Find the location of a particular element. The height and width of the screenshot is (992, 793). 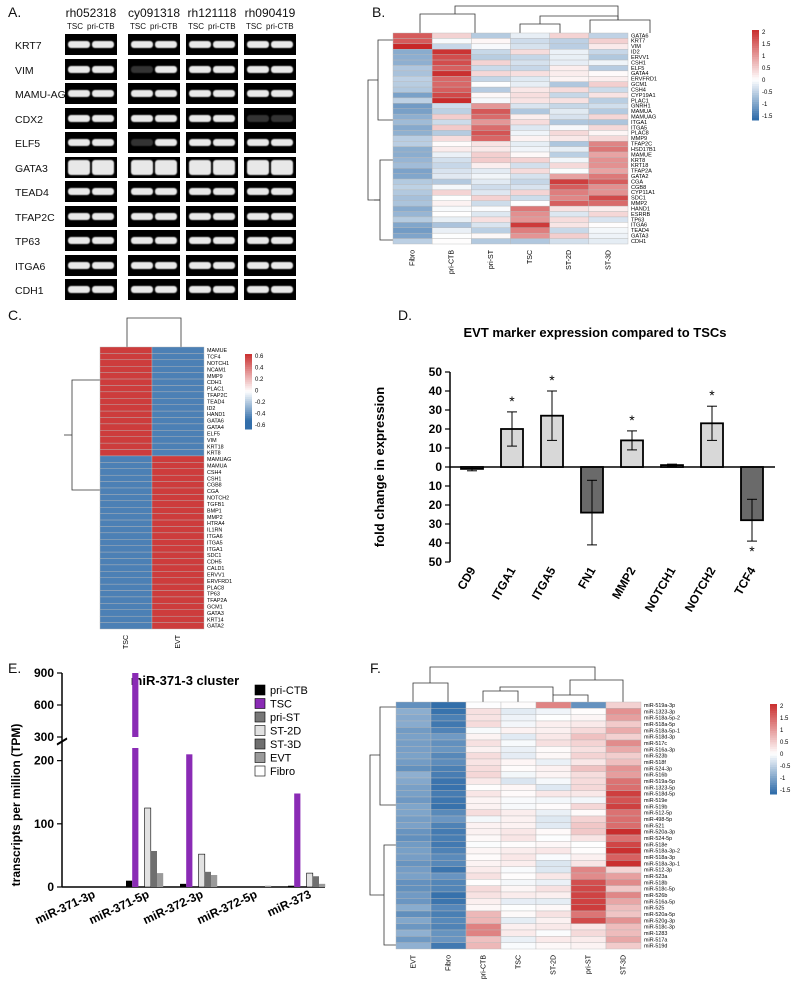

heatmap-row-label: GATA6 is located at coordinates (640, 36).